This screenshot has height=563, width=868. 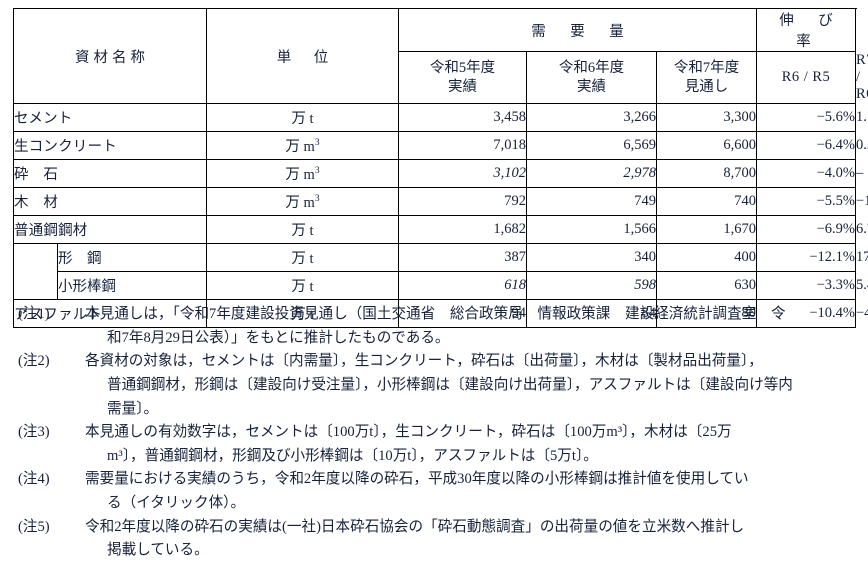 I want to click on table-row: 砕 石万 m3 3,102 2,978 8,700 −4.0% –, so click(x=438, y=173).